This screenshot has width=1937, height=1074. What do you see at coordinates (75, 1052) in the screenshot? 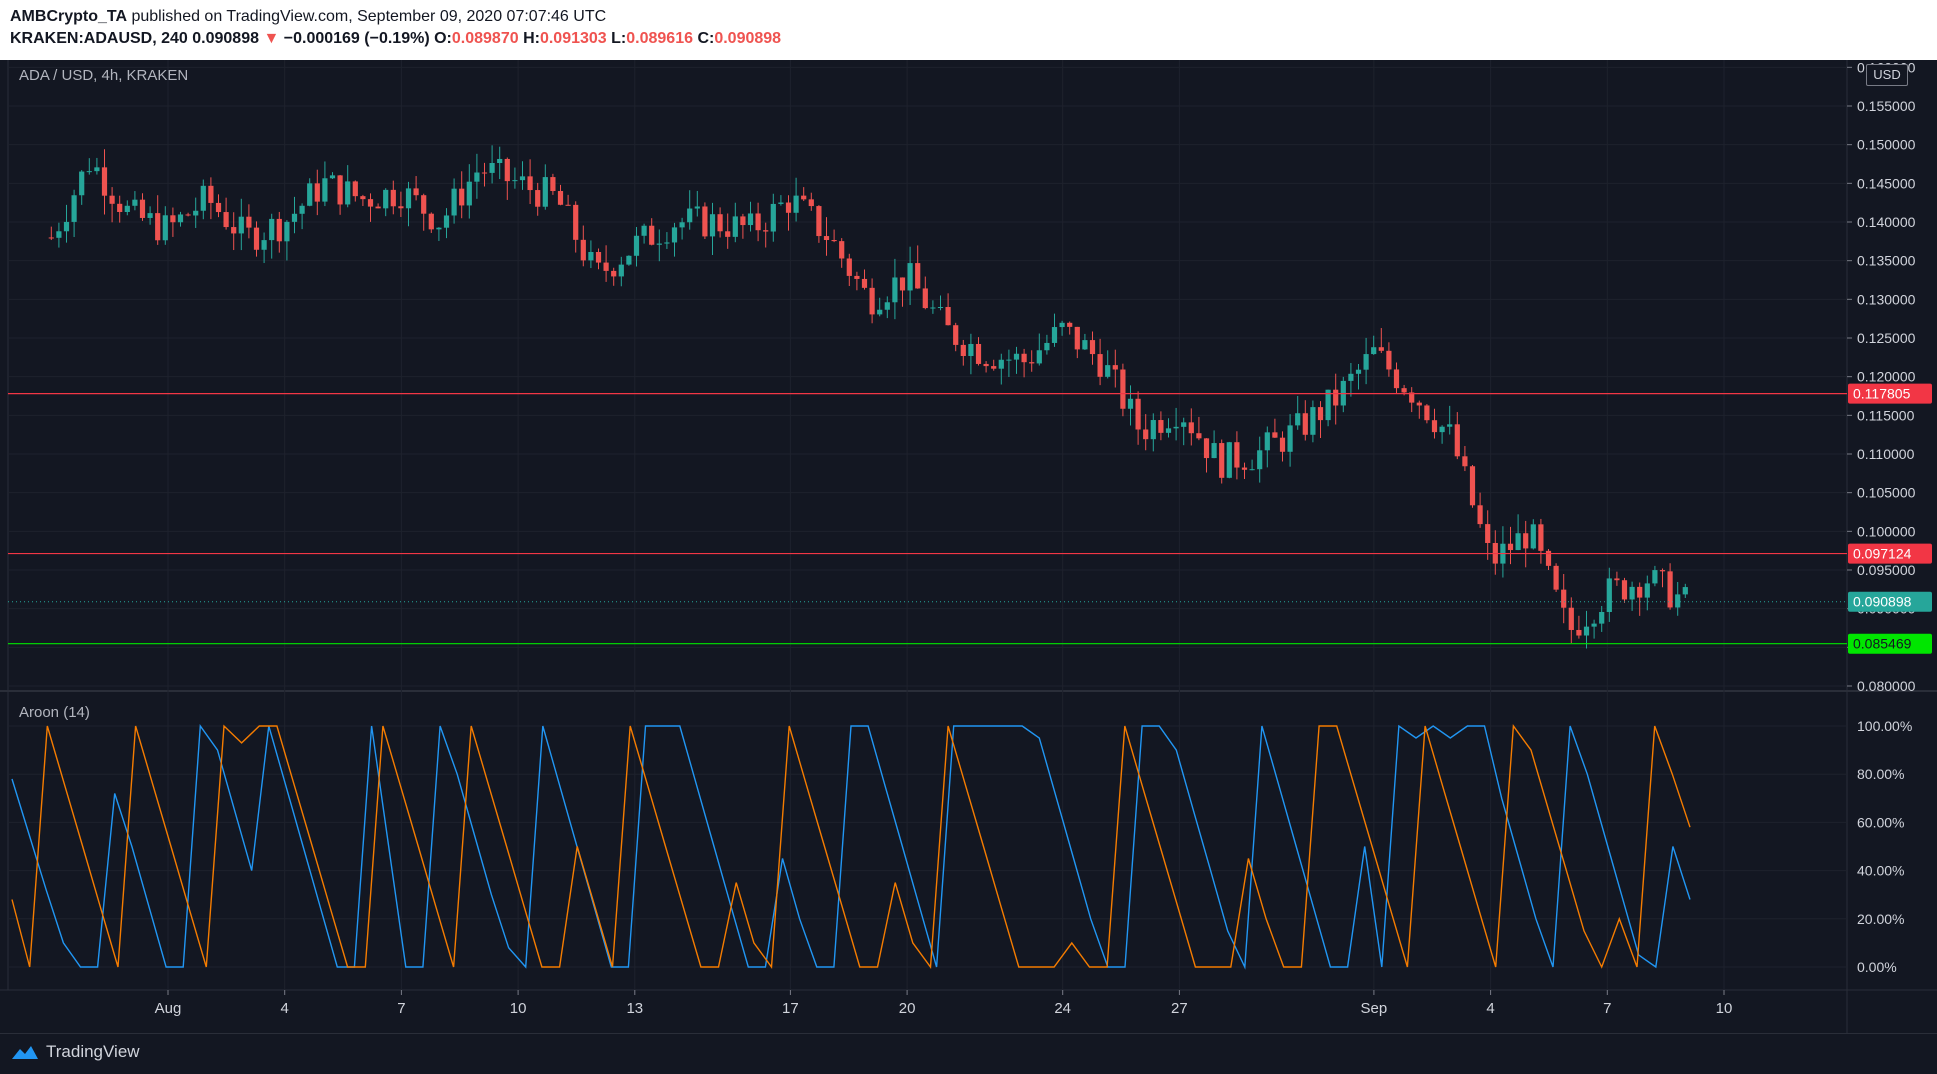
I see `tradingview-logo: TradingView` at bounding box center [75, 1052].